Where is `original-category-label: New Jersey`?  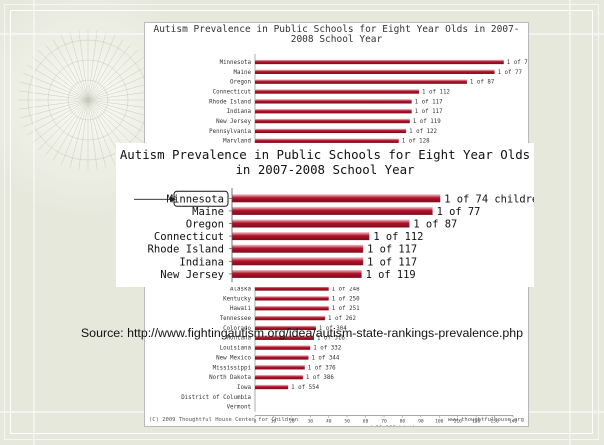 original-category-label: New Jersey is located at coordinates (233, 122).